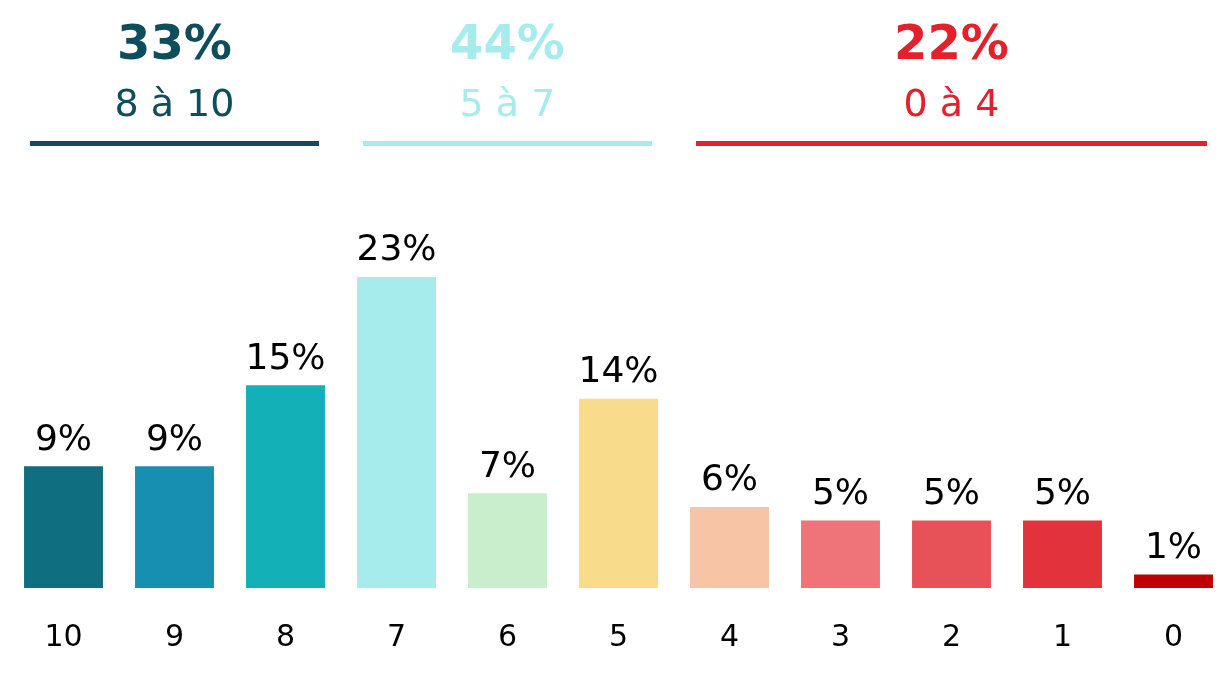 This screenshot has width=1229, height=684. Describe the element at coordinates (507, 635) in the screenshot. I see `x-tick-label: 6` at that location.